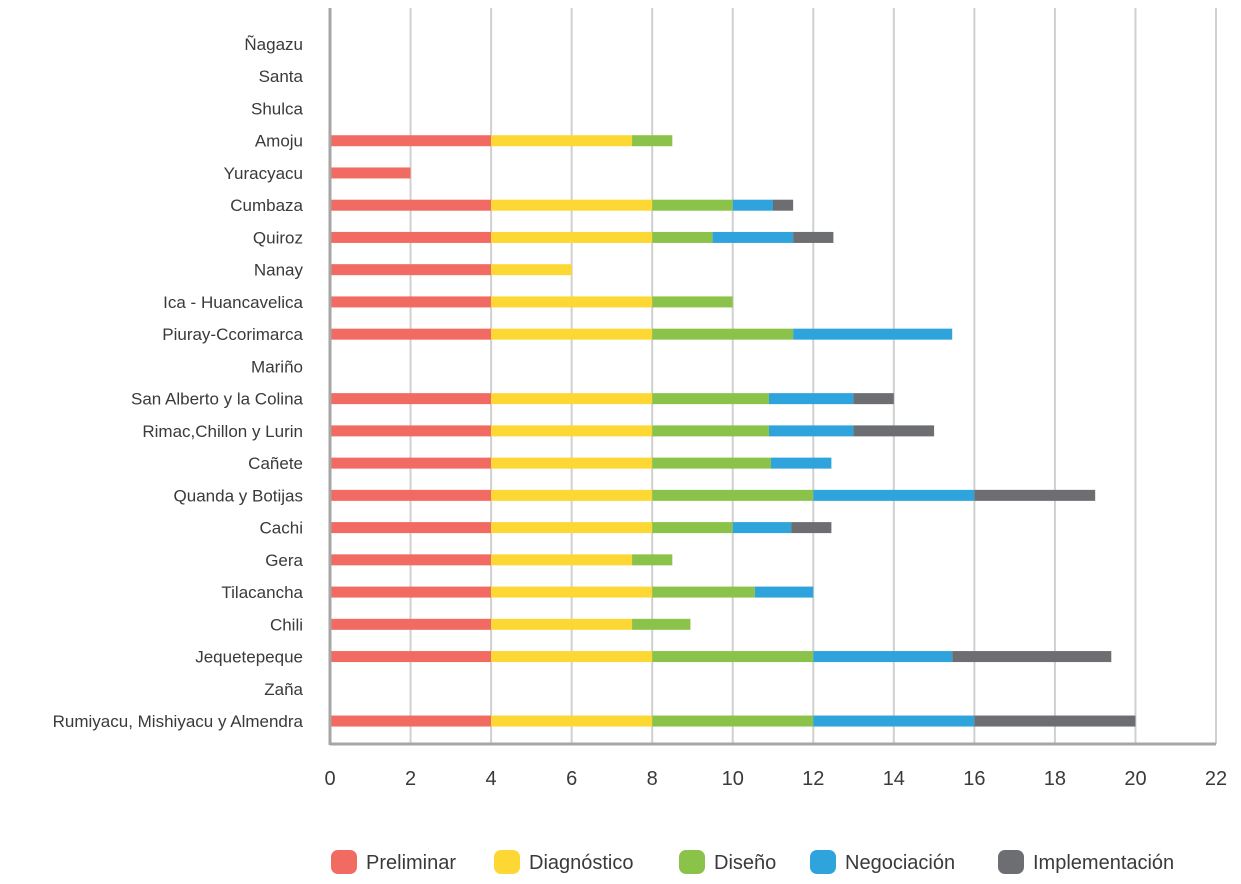 This screenshot has width=1241, height=884. What do you see at coordinates (178, 721) in the screenshot?
I see `category-label: Rumiyacu, Mishiyacu y Almendra` at bounding box center [178, 721].